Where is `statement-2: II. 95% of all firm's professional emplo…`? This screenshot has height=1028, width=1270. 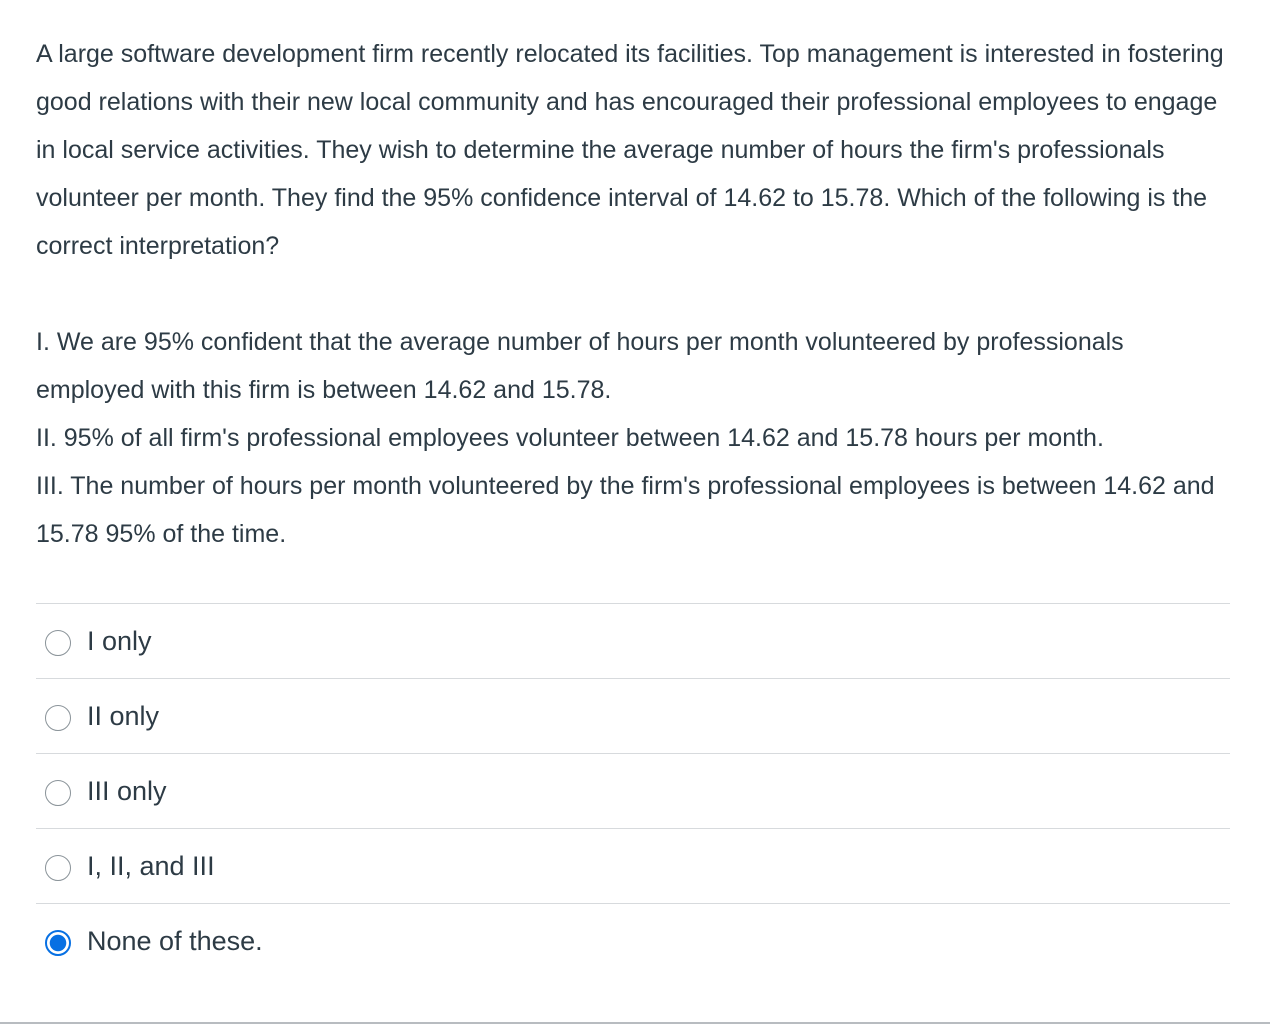 statement-2: II. 95% of all firm's professional emplo… is located at coordinates (570, 438).